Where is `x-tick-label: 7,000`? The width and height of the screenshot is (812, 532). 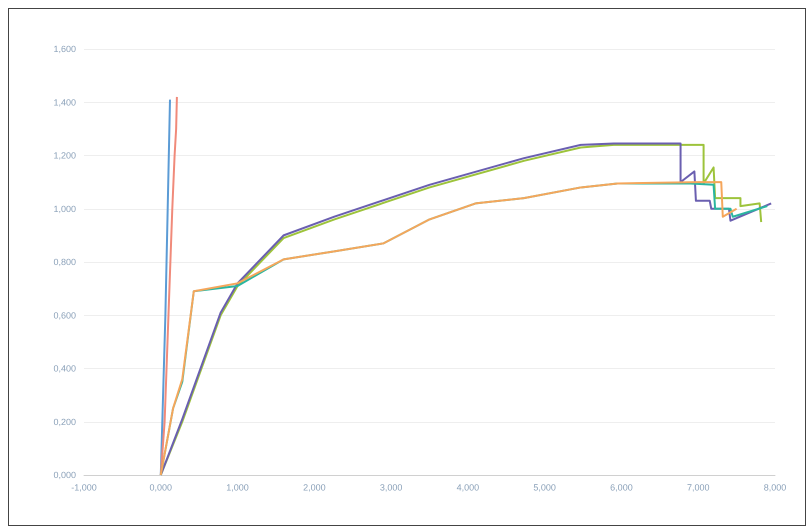
x-tick-label: 7,000 is located at coordinates (698, 487).